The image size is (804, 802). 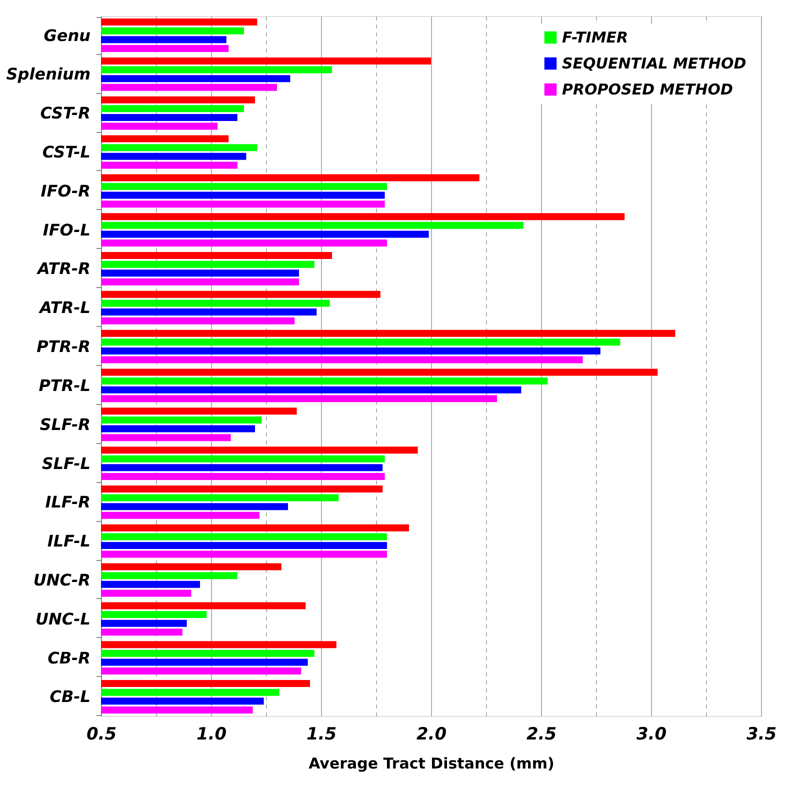 What do you see at coordinates (64, 385) in the screenshot?
I see `y-tick-label: PTR-L` at bounding box center [64, 385].